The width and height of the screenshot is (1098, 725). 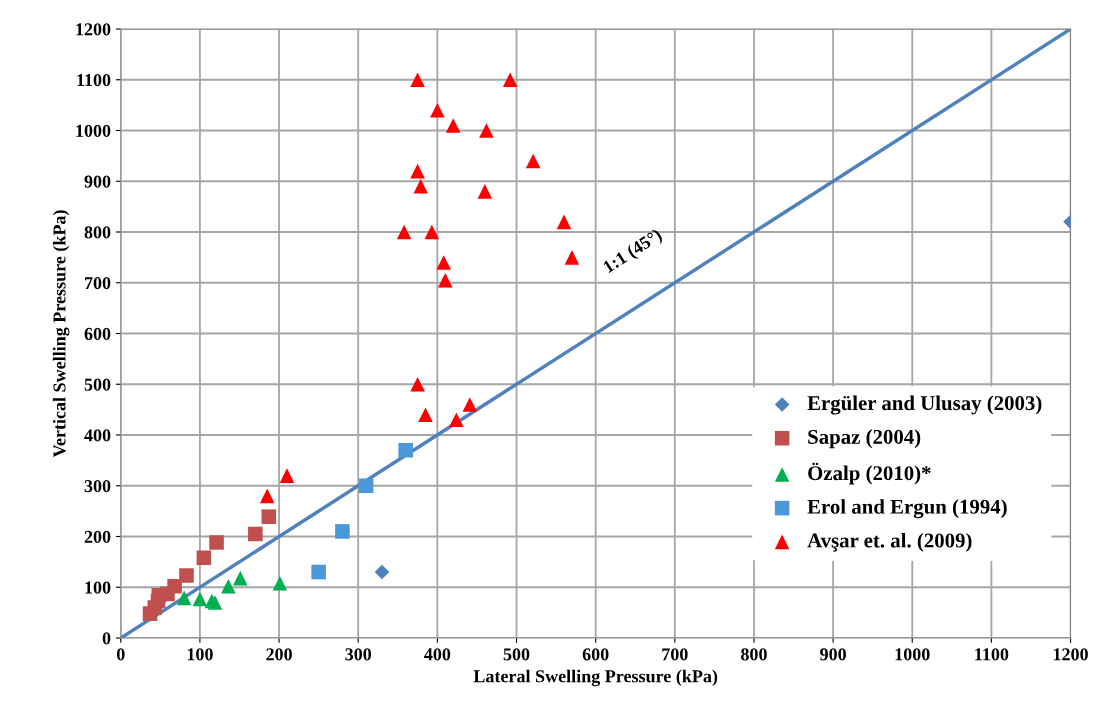 I want to click on x-tick-label: 700, so click(x=675, y=654).